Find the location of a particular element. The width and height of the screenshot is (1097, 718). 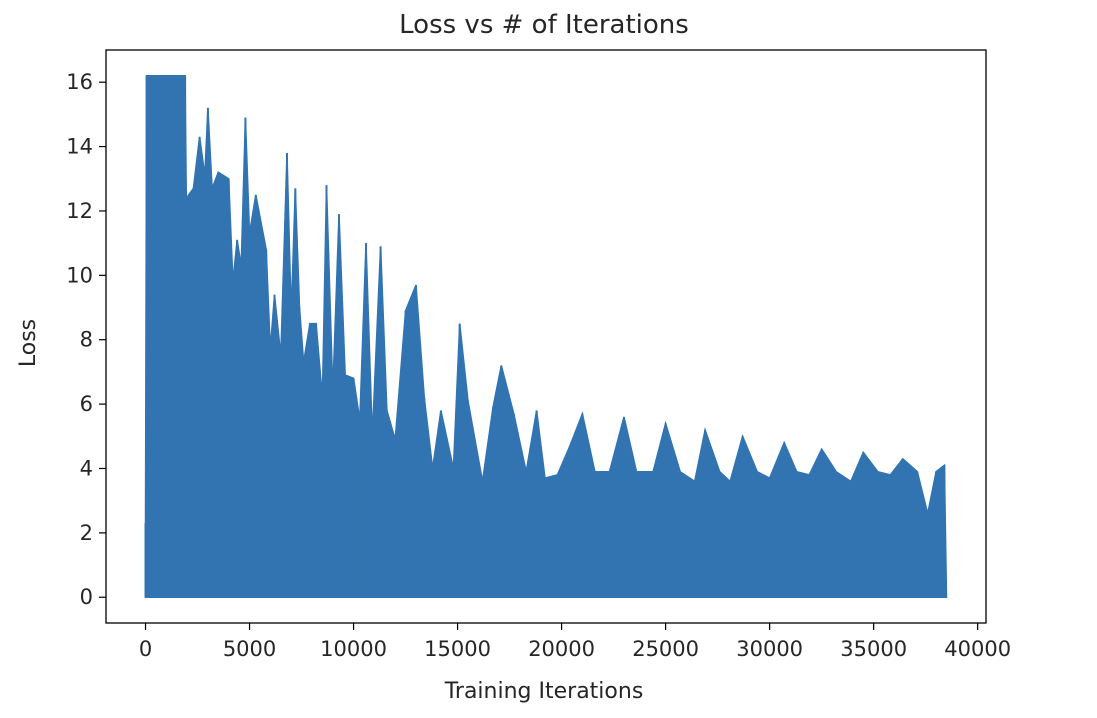

x-tick-label: 40000 is located at coordinates (977, 649).